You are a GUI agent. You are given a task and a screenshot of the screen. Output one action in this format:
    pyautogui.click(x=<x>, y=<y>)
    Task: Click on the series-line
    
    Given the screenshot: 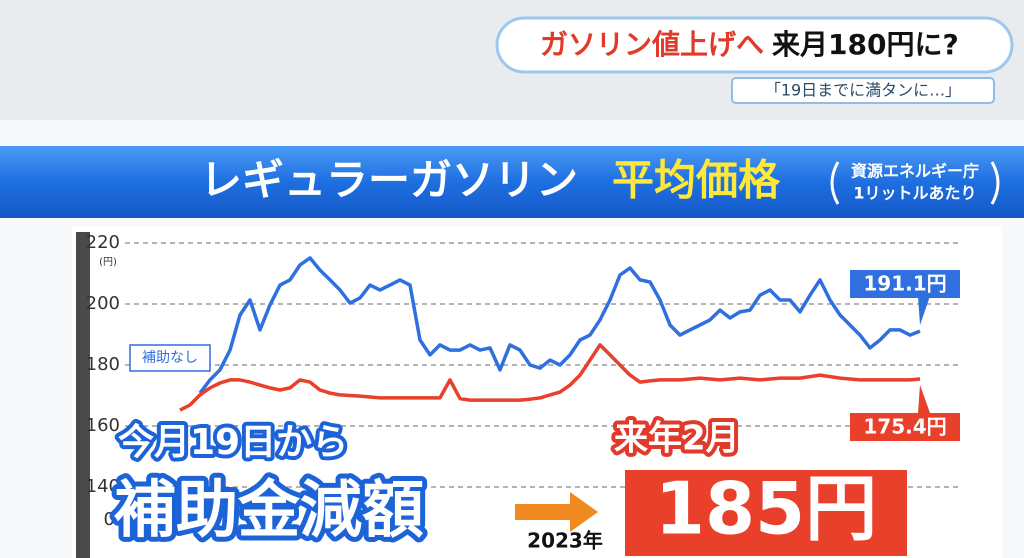 What is the action you would take?
    pyautogui.click(x=550, y=377)
    